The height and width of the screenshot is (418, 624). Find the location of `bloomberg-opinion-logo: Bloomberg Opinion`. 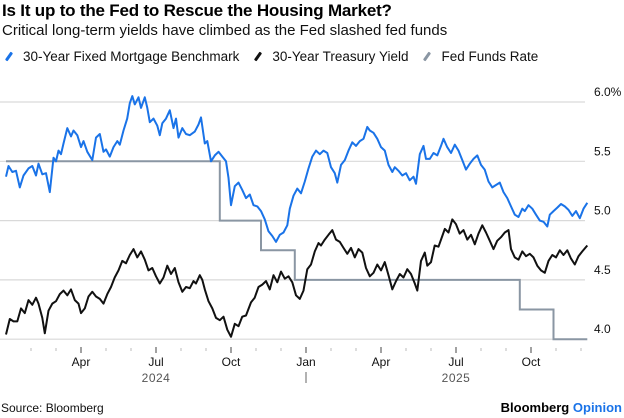

bloomberg-opinion-logo: Bloomberg Opinion is located at coordinates (561, 407).